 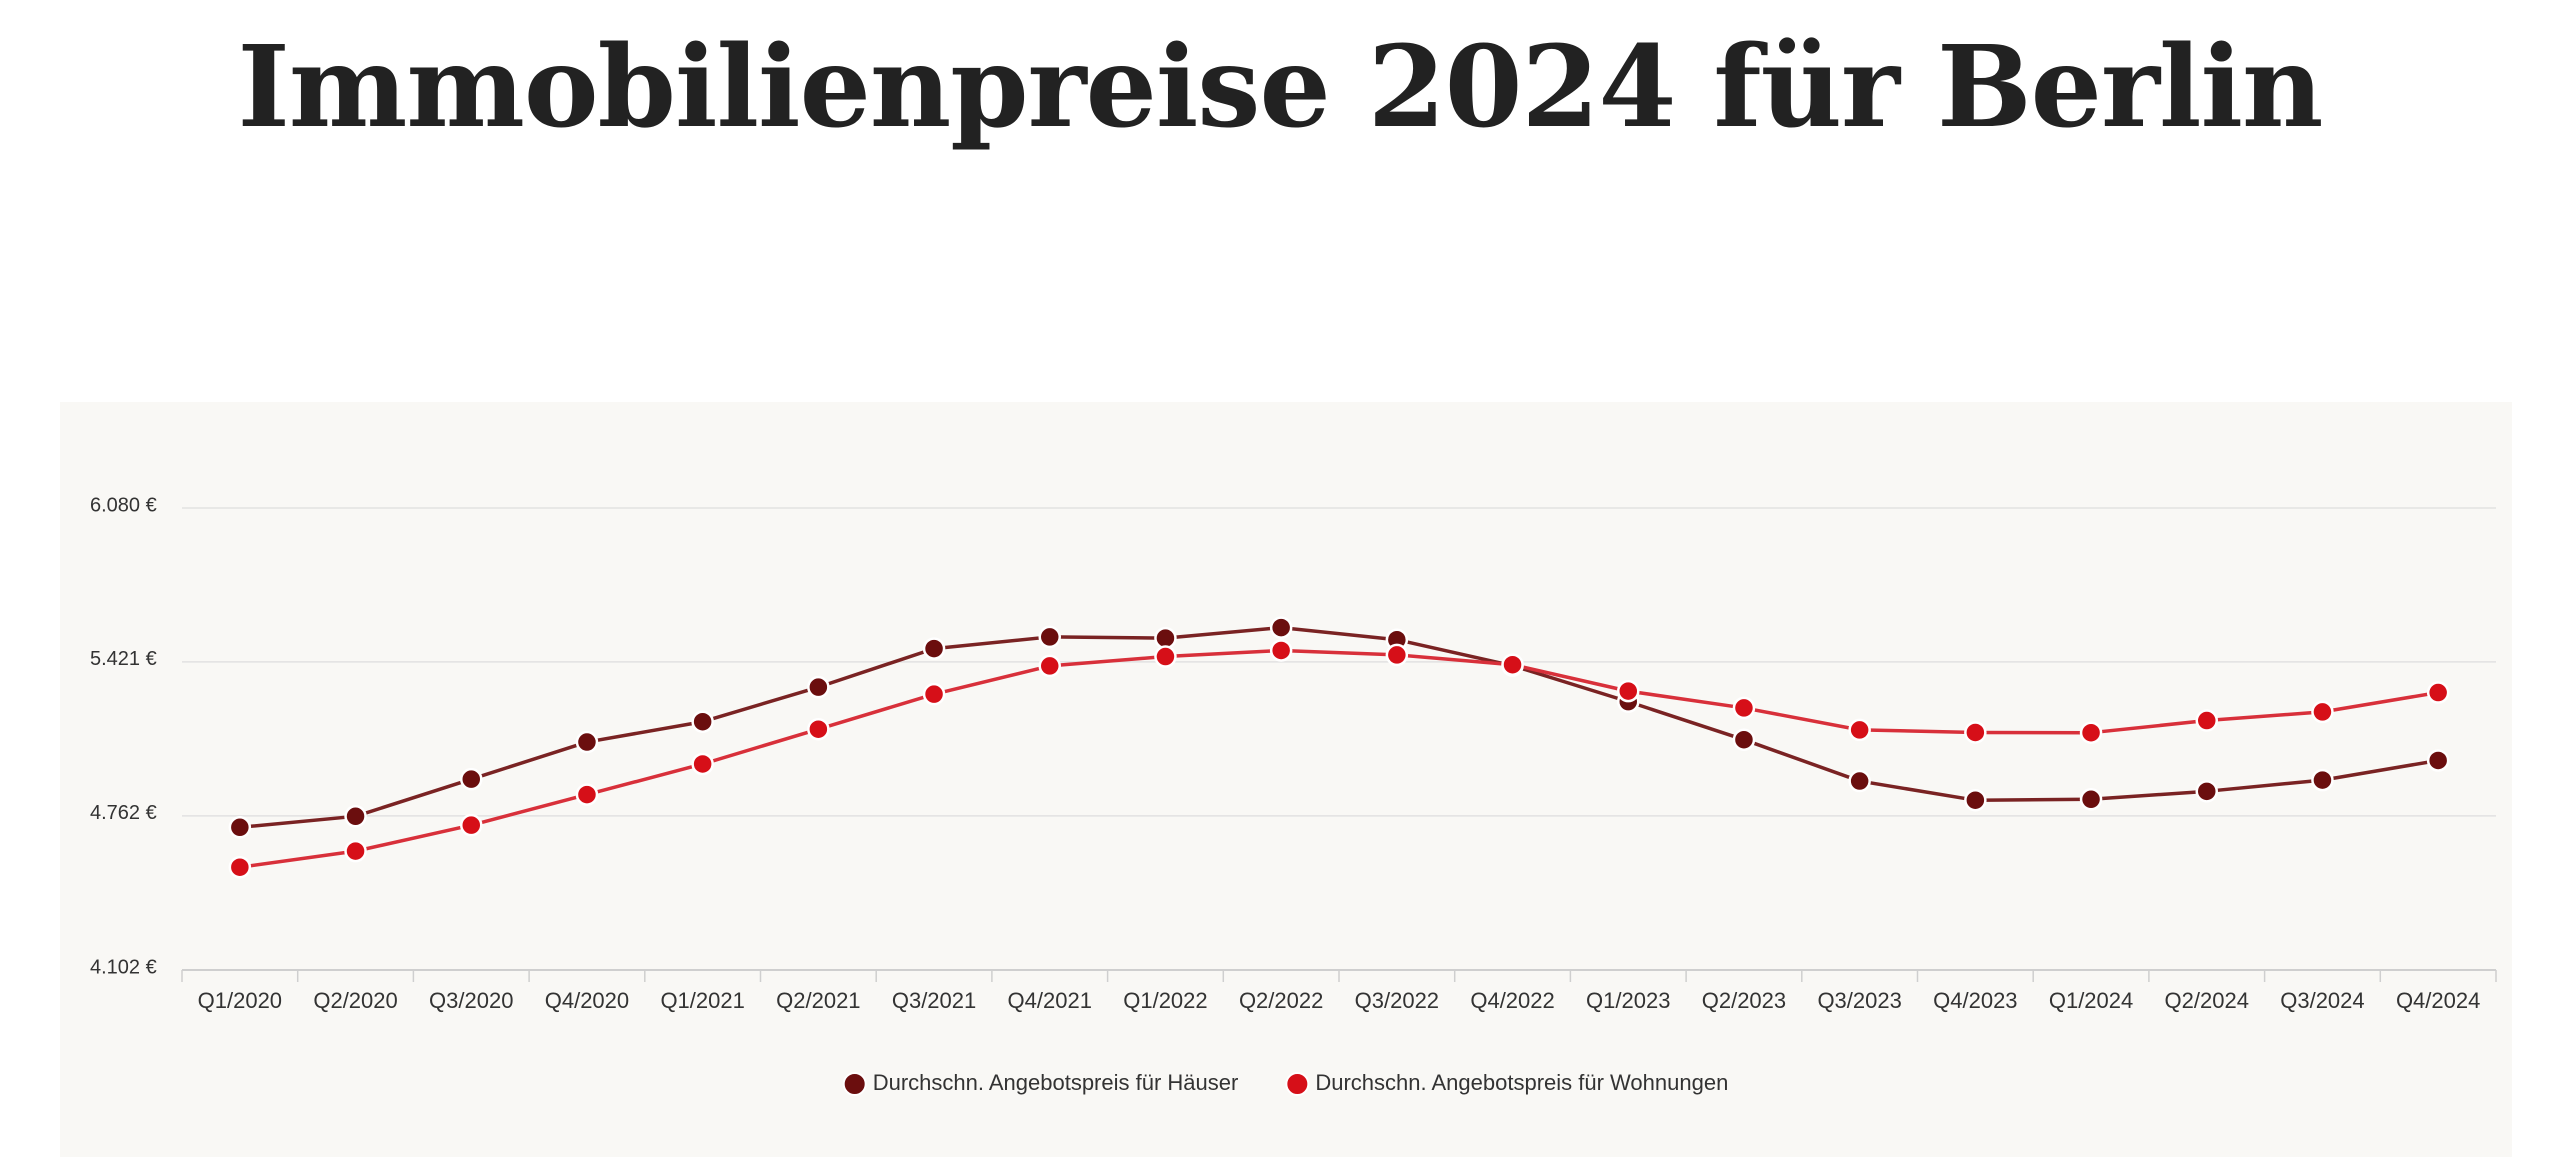 I want to click on x-tick-label: Q2/2022, so click(x=1281, y=1000).